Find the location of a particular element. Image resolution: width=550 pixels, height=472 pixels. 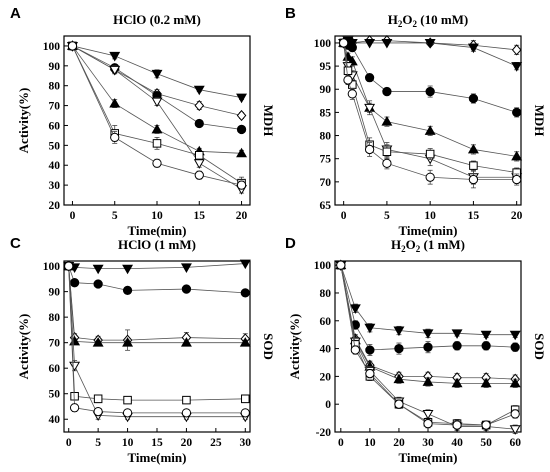

x-tick-label-3: 15 is located at coordinates (474, 216).